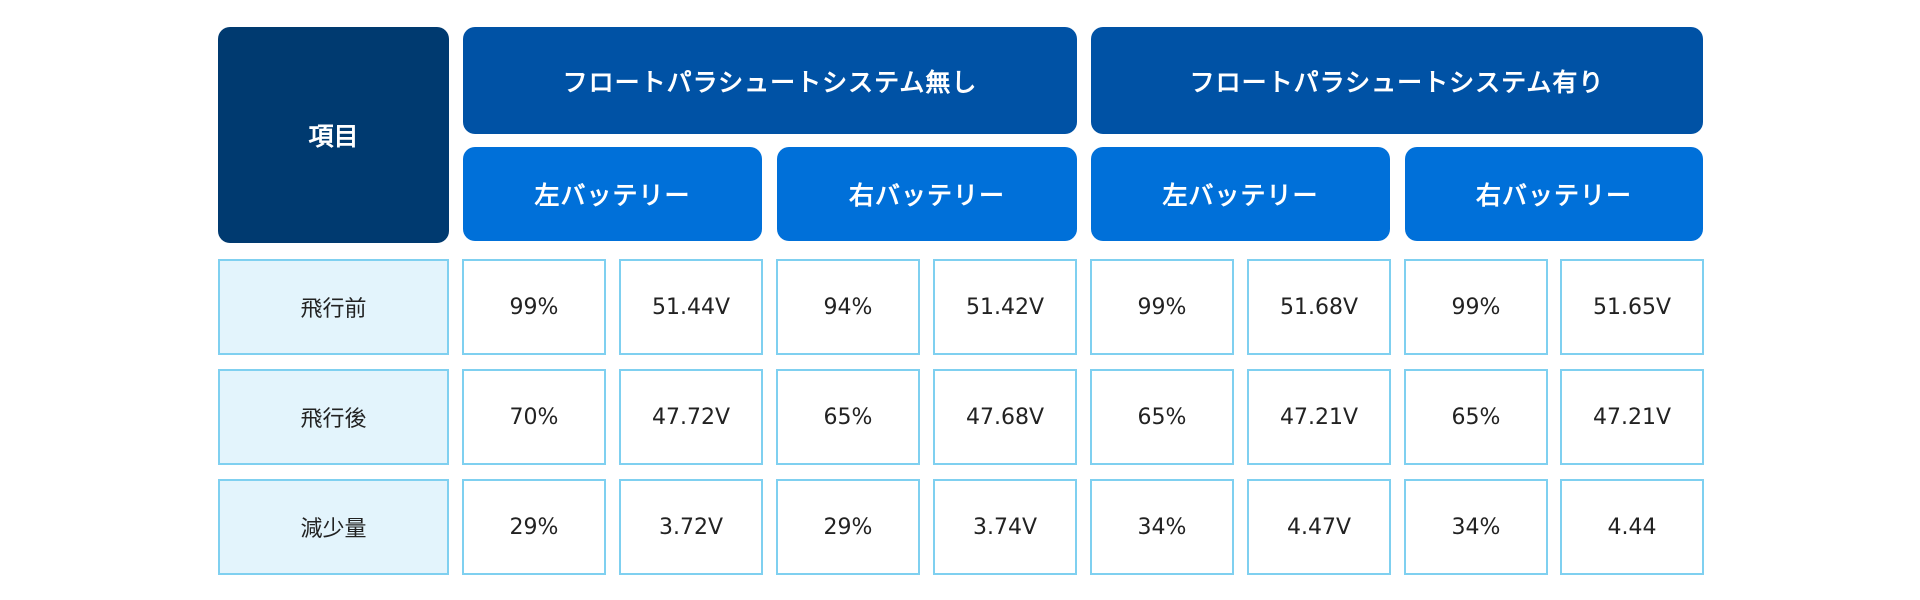  I want to click on header-left-battery-without: 左バッテリー, so click(612, 194).